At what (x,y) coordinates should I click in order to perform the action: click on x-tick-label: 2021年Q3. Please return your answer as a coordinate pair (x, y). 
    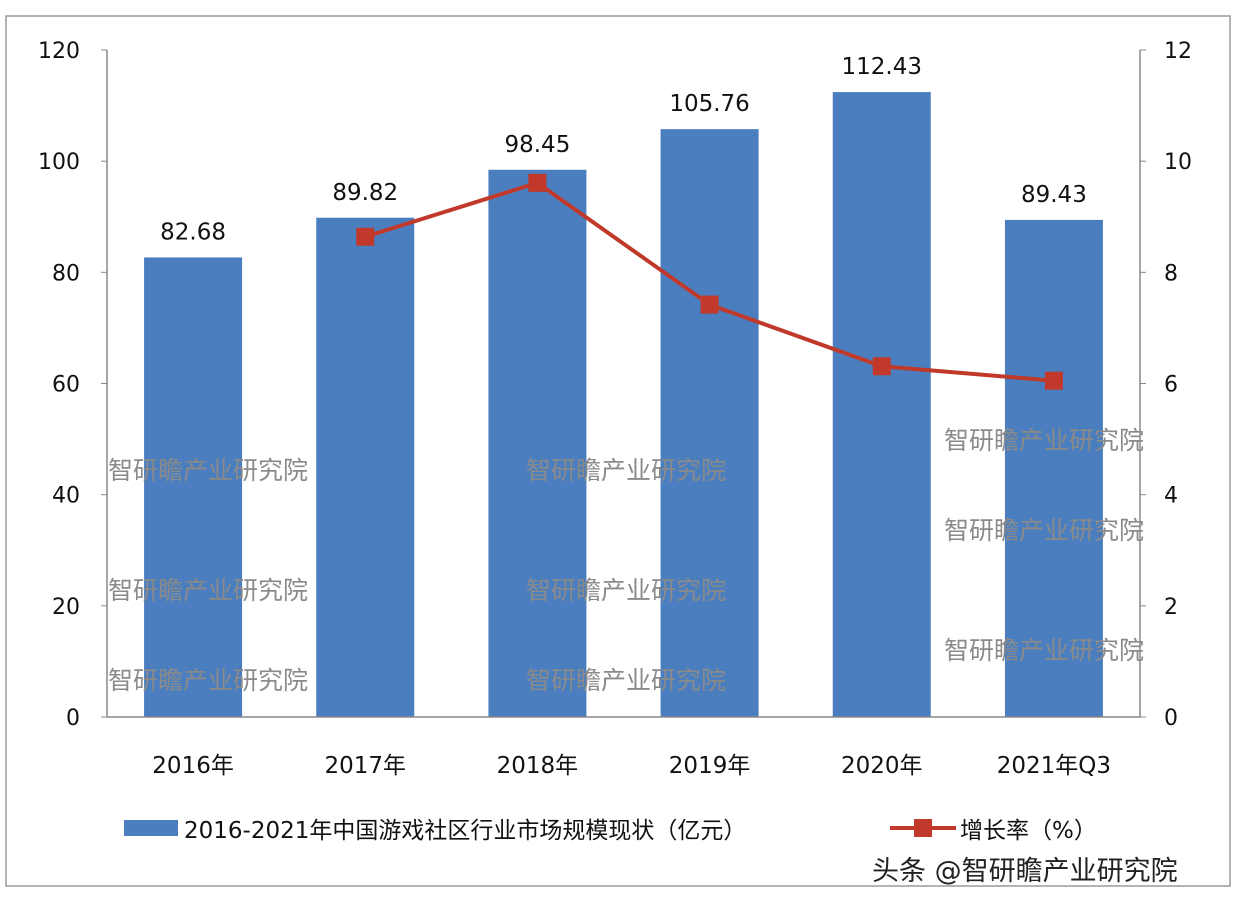
    Looking at the image, I should click on (1054, 766).